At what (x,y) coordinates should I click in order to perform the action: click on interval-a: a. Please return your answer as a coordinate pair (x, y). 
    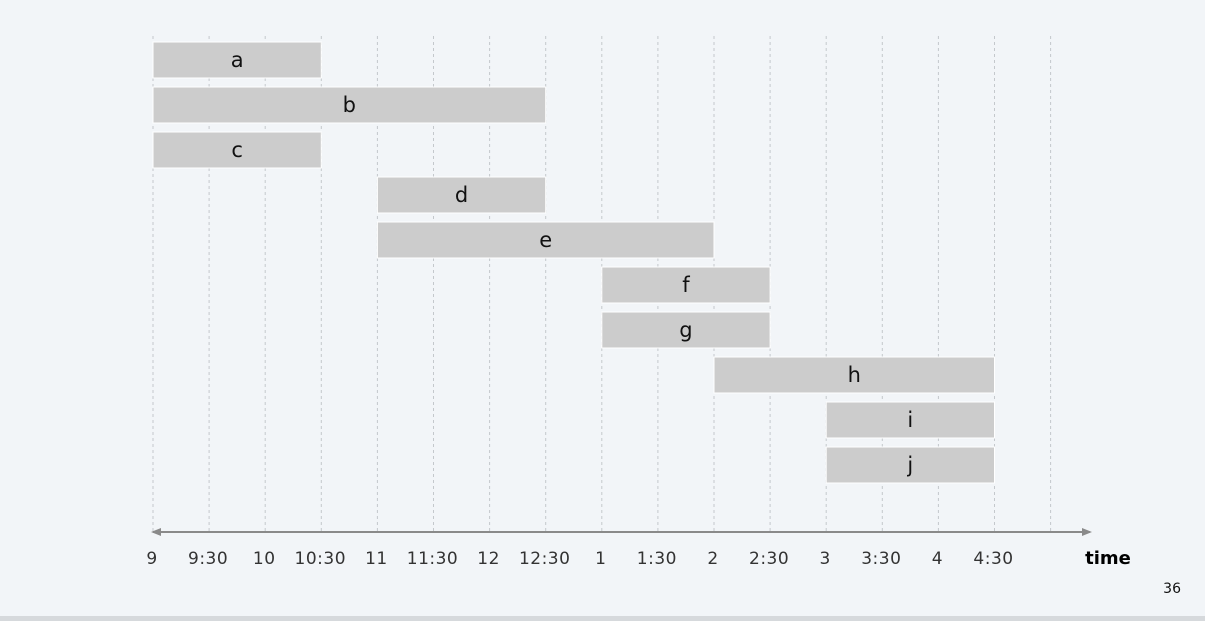
    Looking at the image, I should click on (237, 60).